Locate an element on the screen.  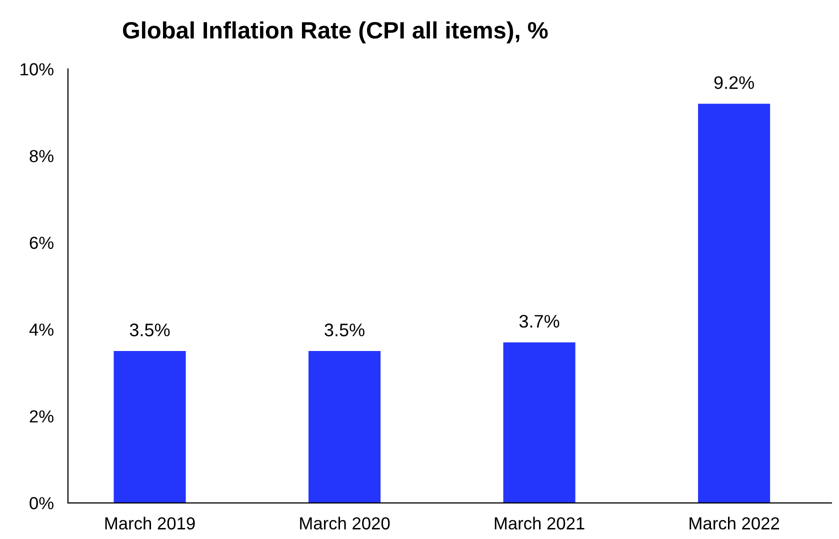
data-label: 3.7% is located at coordinates (539, 321).